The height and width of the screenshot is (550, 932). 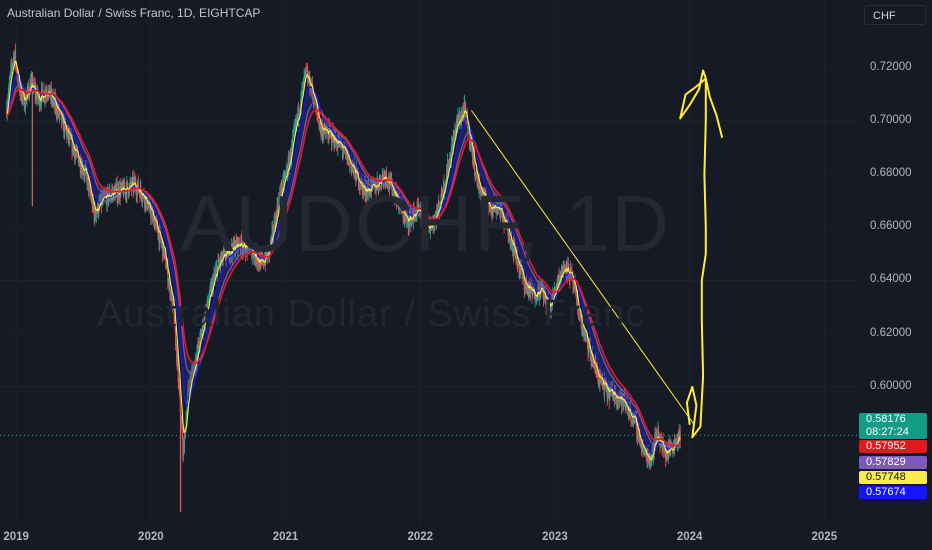 I want to click on price-tick-label: 0.72000, so click(x=891, y=66).